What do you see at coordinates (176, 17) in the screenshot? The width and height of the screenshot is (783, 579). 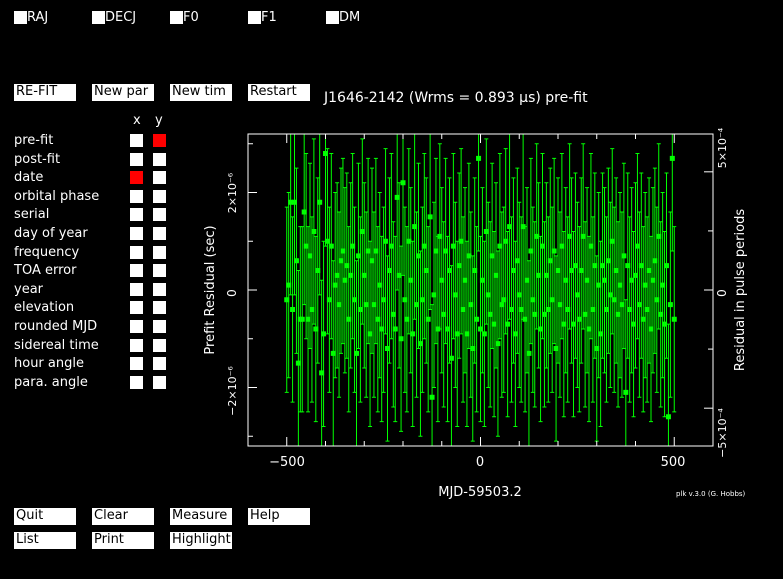 I see `fit-param-checkbox` at bounding box center [176, 17].